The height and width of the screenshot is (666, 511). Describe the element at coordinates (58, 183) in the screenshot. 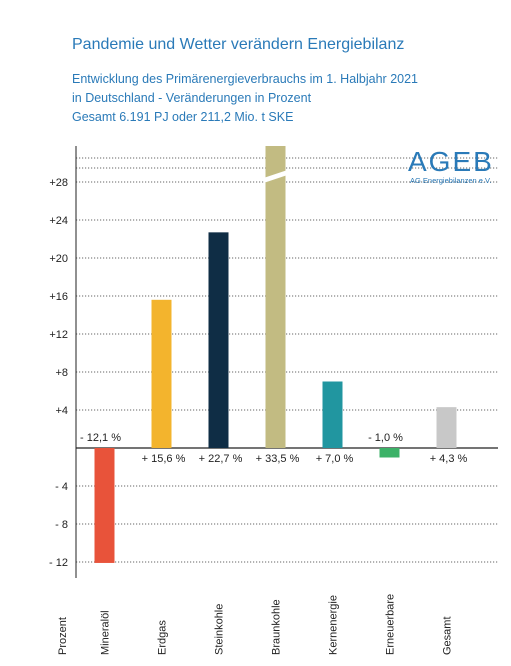

I see `y-tick-label: +28` at that location.